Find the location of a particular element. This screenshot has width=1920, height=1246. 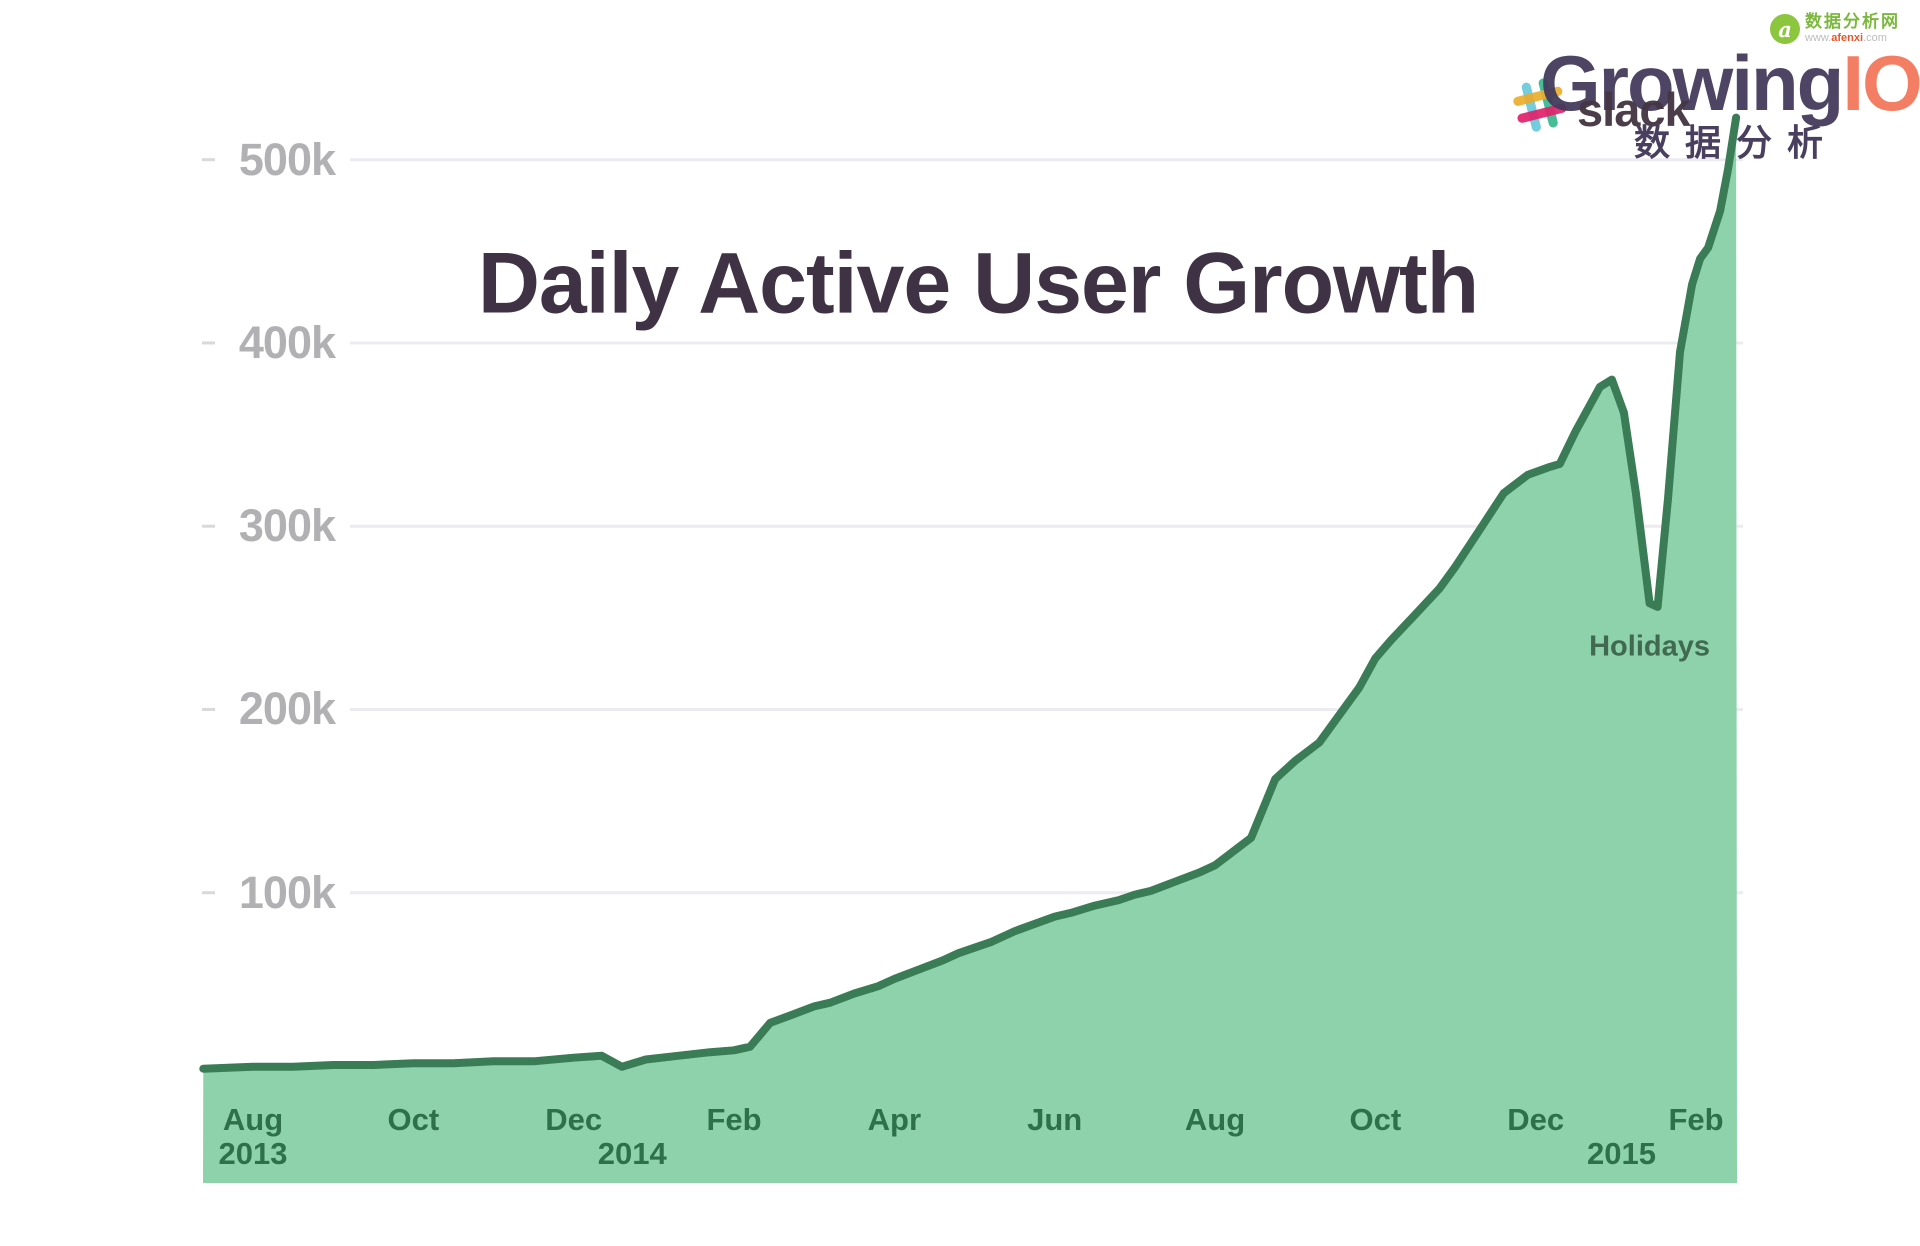

growingio-logo: GrowingIO is located at coordinates (1730, 83).